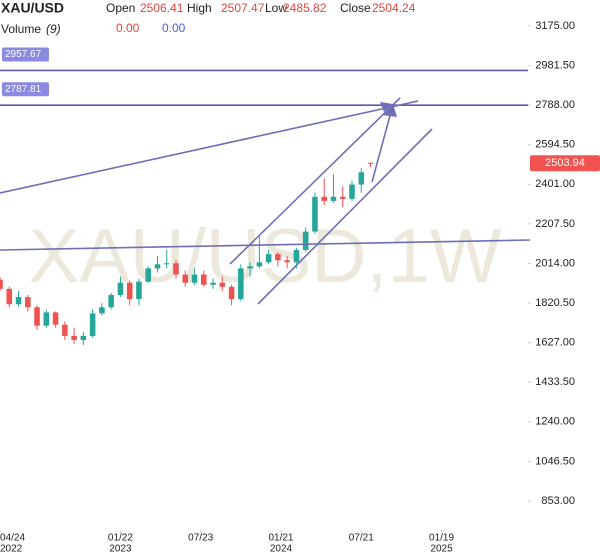 The width and height of the screenshot is (600, 558). I want to click on price-line-label: 2957.67, so click(23, 54).